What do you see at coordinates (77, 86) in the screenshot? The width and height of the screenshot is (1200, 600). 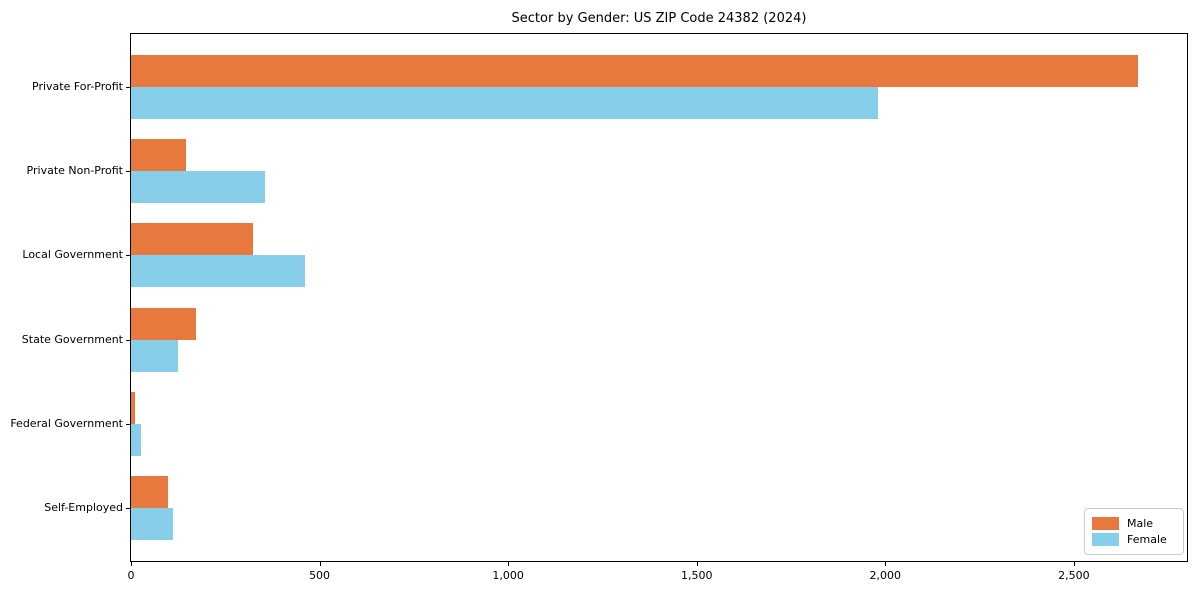 I see `y-tick-label: Private For-Profit` at bounding box center [77, 86].